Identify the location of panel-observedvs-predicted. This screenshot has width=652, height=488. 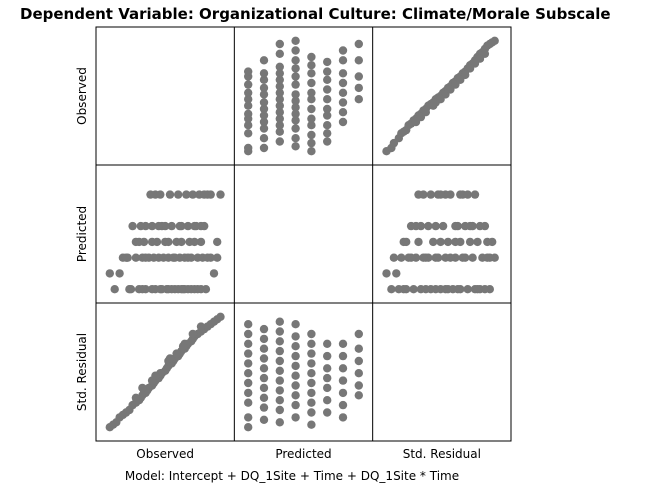
(303, 96).